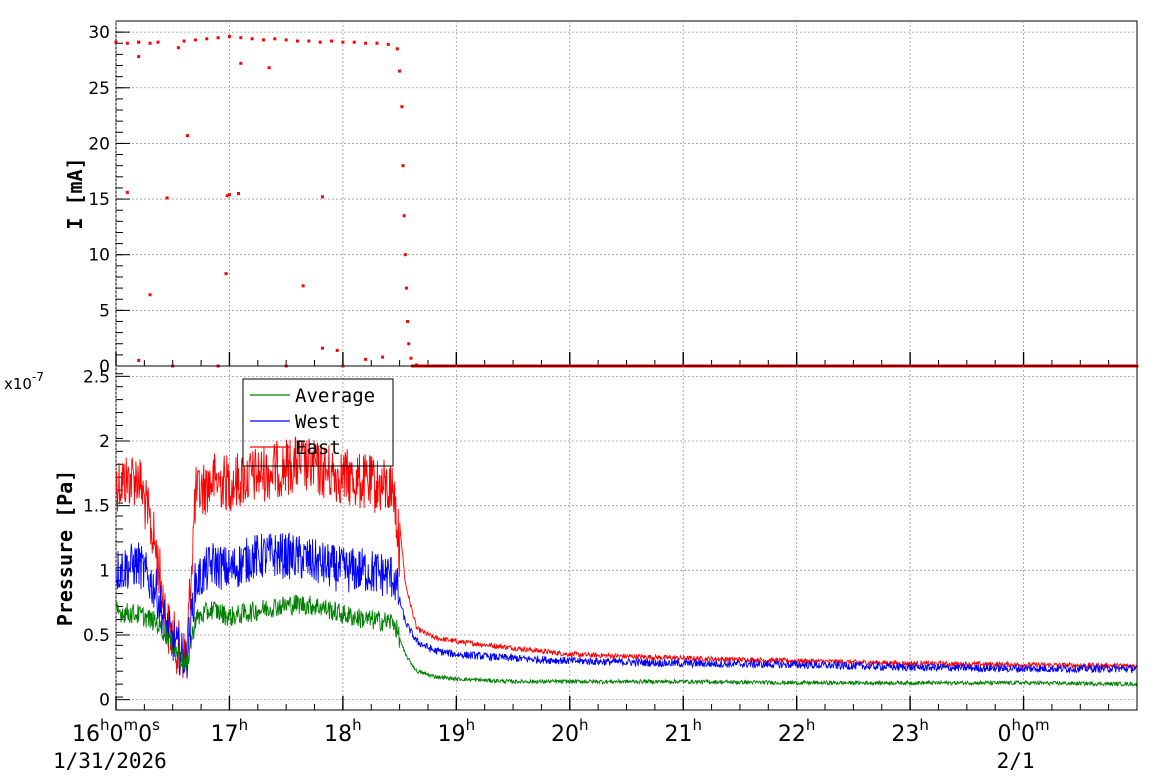  What do you see at coordinates (905, 734) in the screenshot?
I see `x-tick-hour: 23` at bounding box center [905, 734].